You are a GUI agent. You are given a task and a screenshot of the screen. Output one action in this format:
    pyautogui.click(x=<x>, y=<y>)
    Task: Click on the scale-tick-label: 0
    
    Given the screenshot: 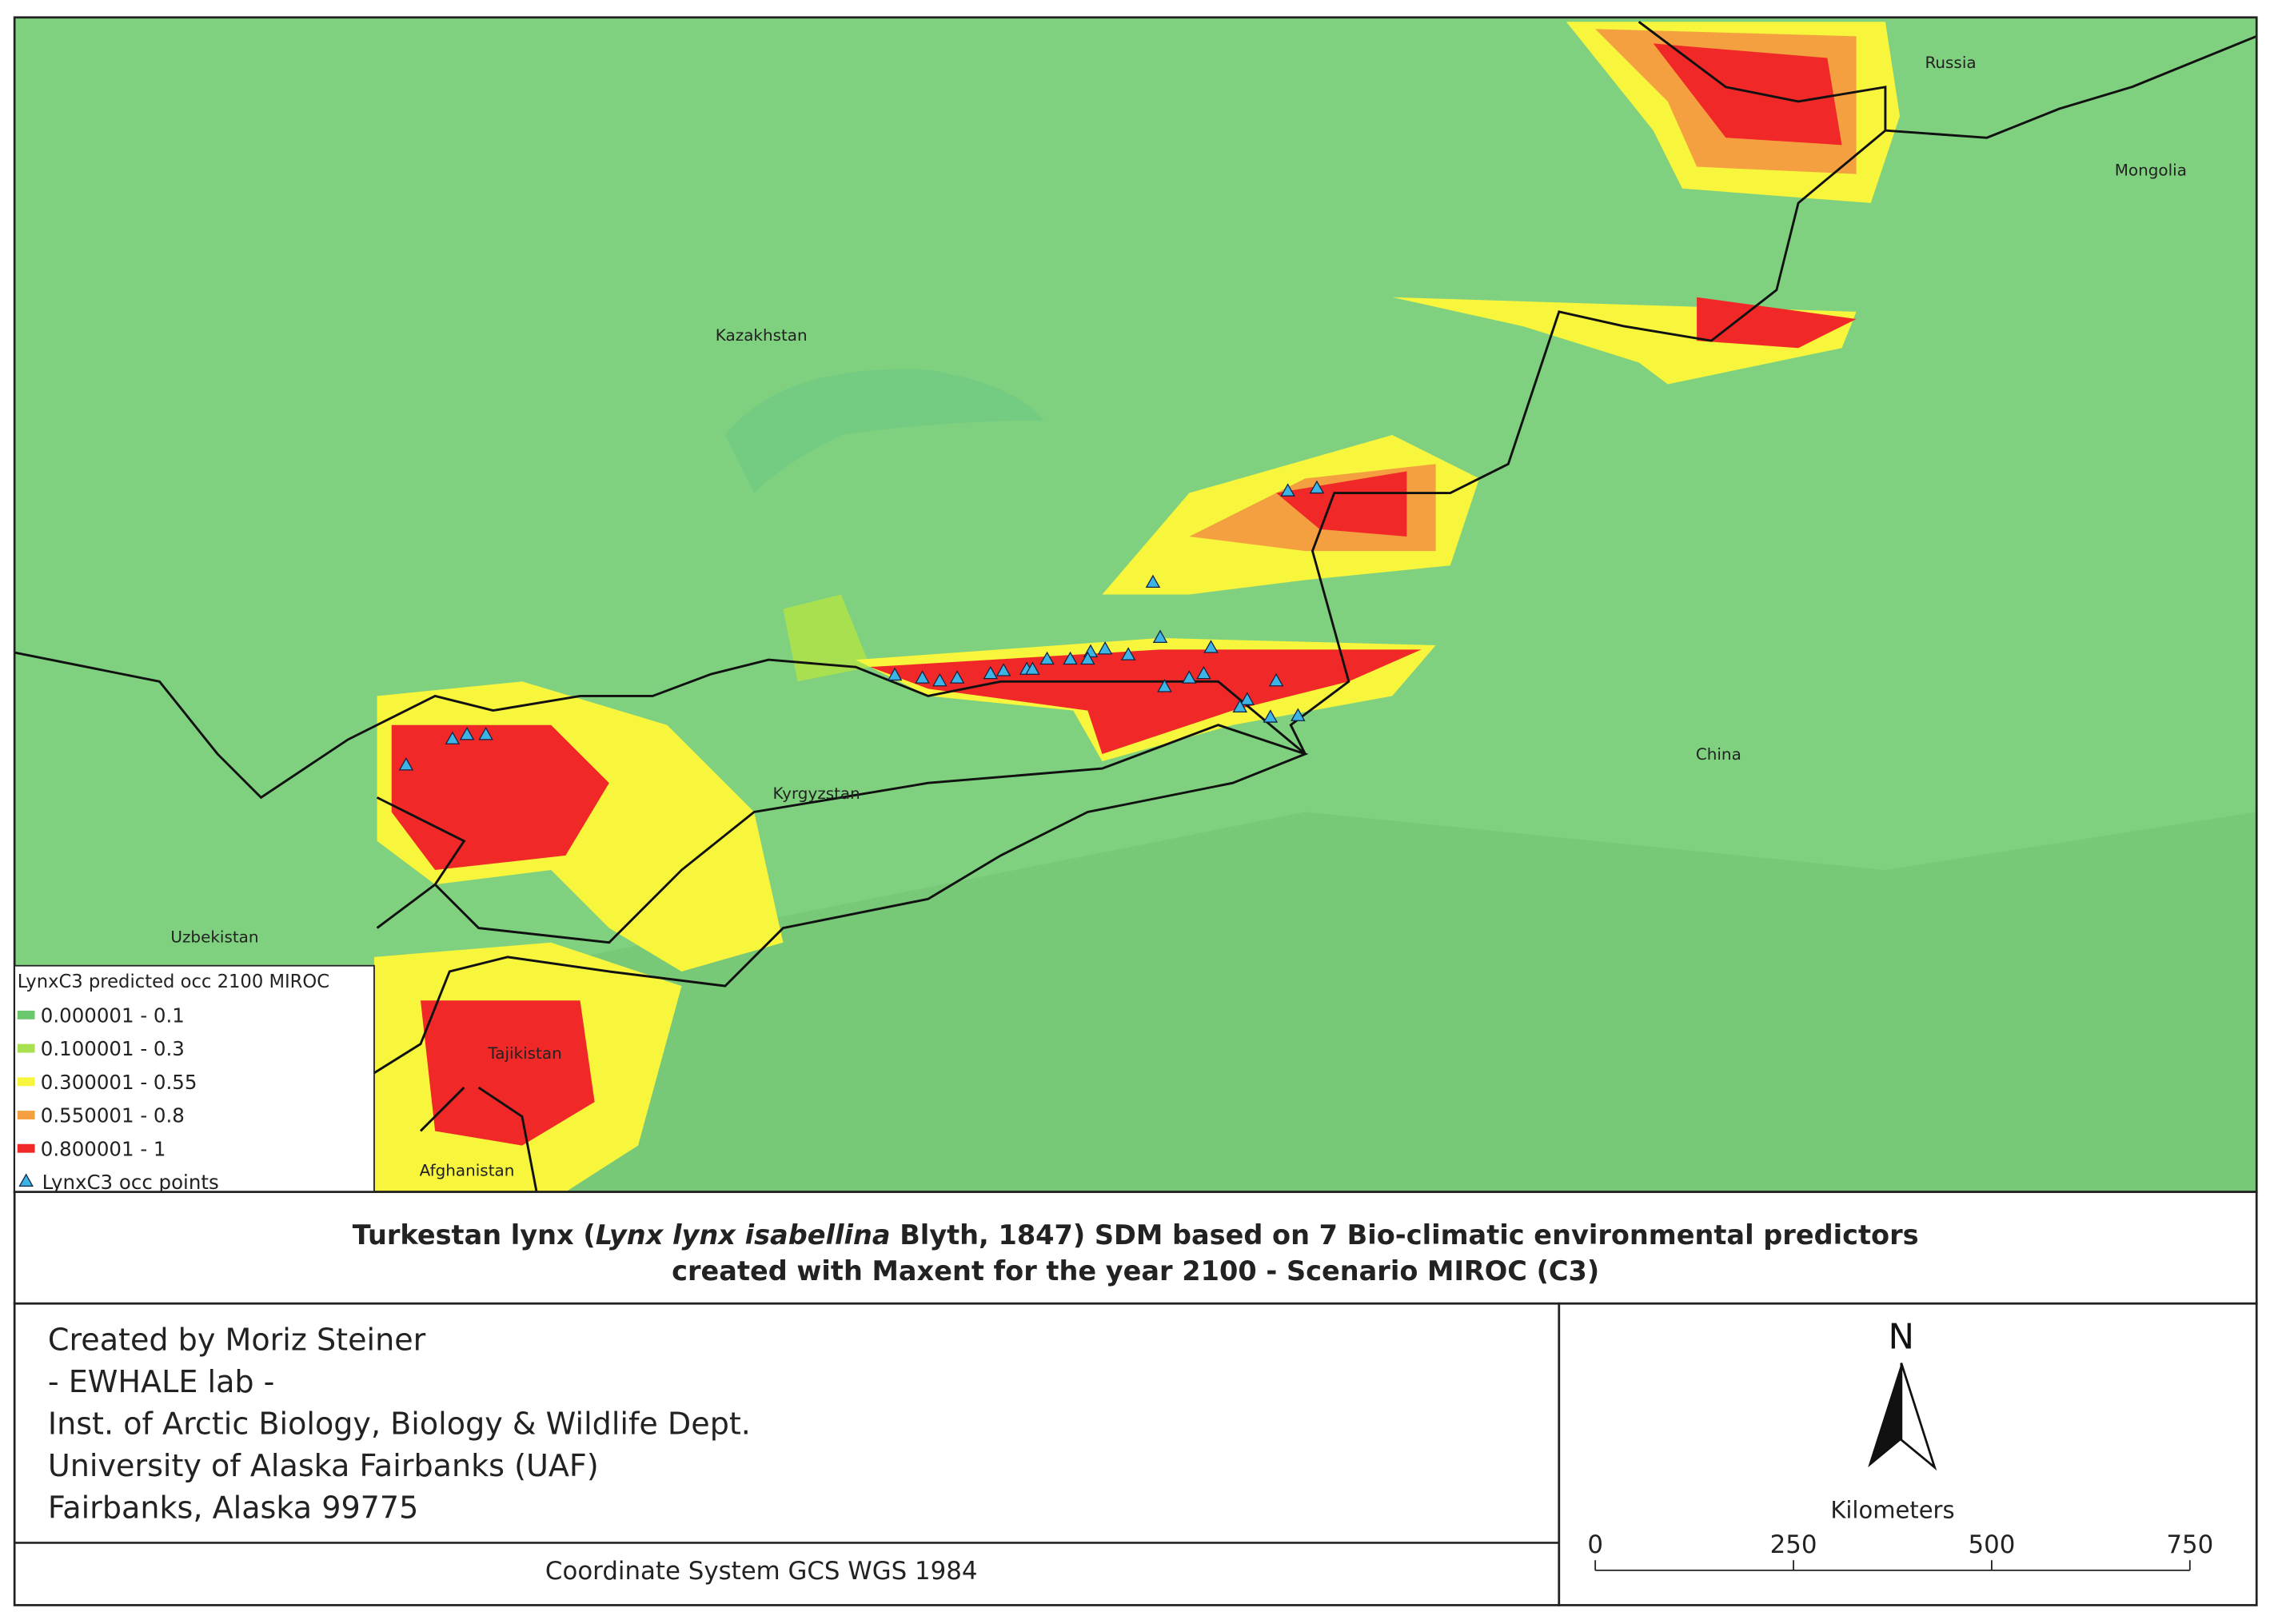 What is the action you would take?
    pyautogui.click(x=1595, y=1545)
    